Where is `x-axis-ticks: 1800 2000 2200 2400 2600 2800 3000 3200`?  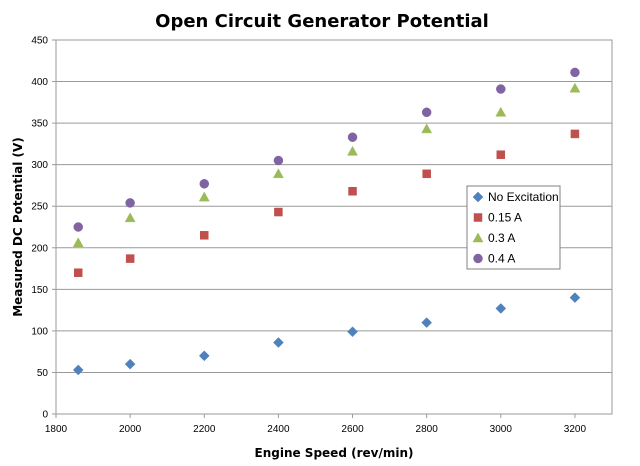
x-axis-ticks: 1800 2000 2200 2400 2600 2800 3000 3200 is located at coordinates (316, 424).